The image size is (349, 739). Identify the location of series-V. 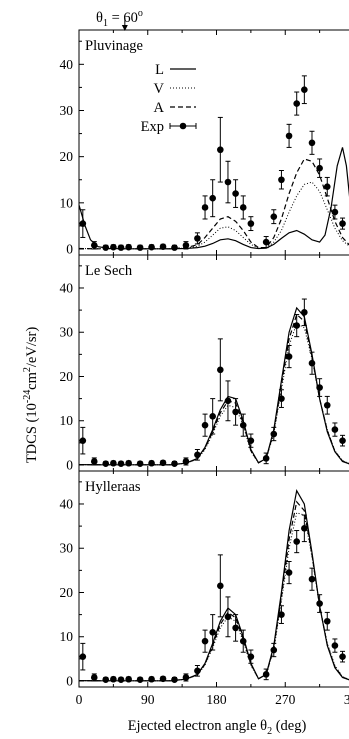
(214, 215).